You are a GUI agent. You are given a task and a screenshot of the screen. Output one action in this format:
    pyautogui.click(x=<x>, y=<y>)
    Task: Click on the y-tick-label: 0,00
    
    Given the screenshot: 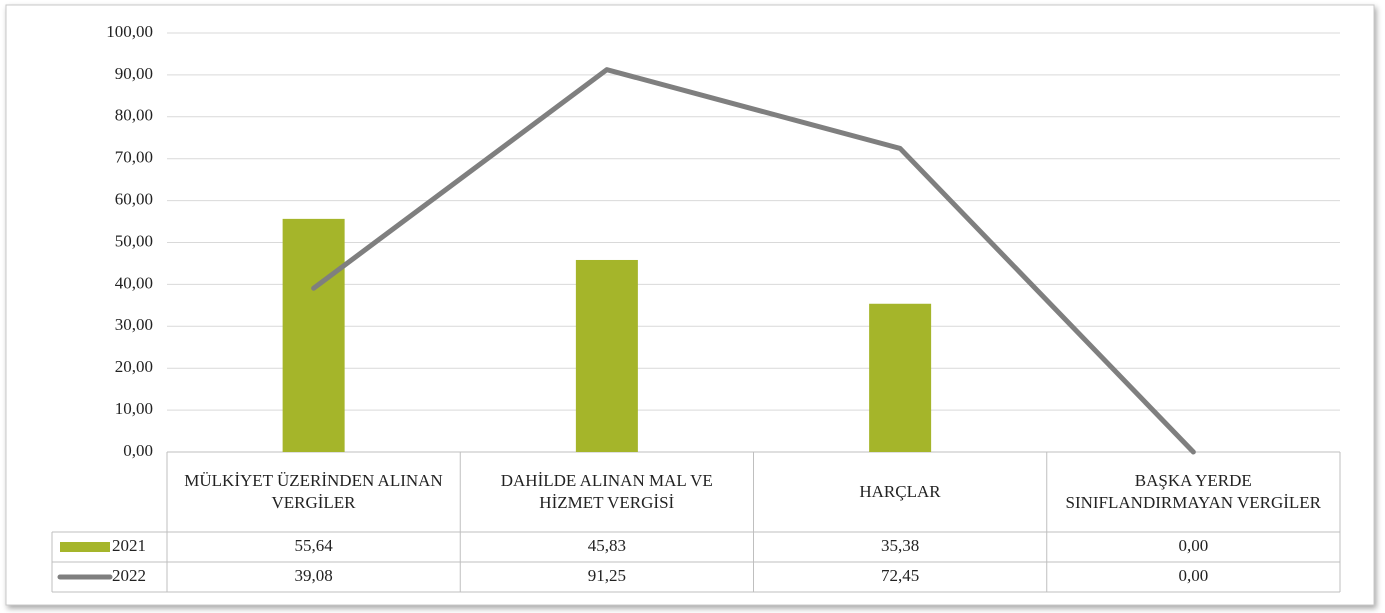 What is the action you would take?
    pyautogui.click(x=138, y=450)
    